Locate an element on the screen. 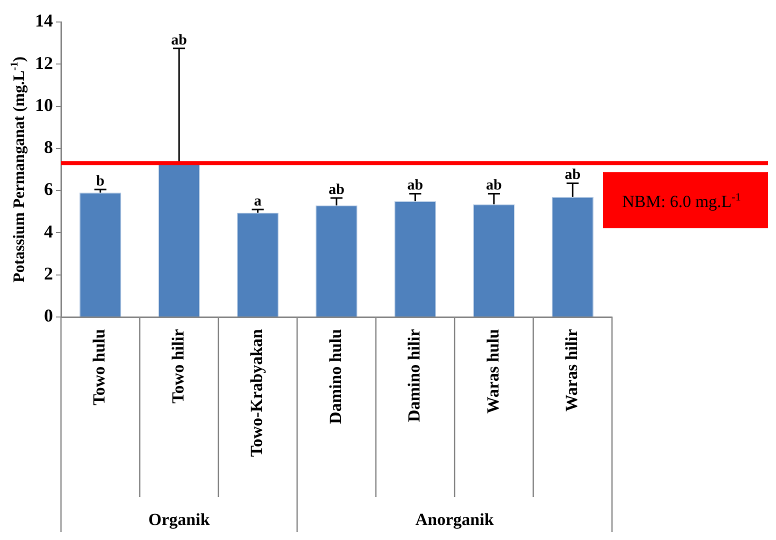  y-tick-label: 12 is located at coordinates (44, 62).